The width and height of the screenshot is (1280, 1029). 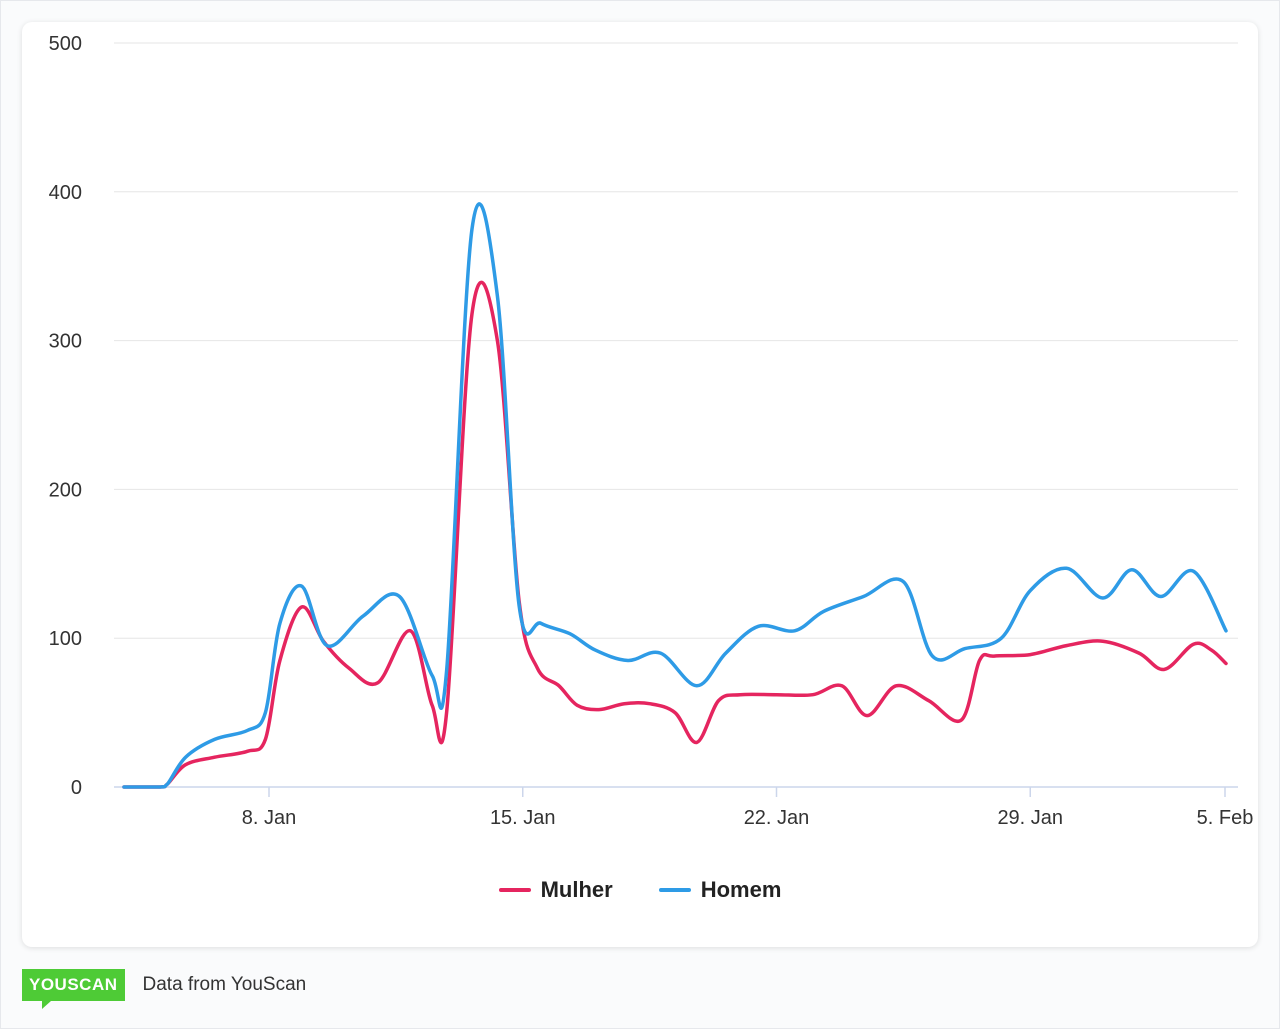 I want to click on legend-swatch-mulher, so click(x=514, y=890).